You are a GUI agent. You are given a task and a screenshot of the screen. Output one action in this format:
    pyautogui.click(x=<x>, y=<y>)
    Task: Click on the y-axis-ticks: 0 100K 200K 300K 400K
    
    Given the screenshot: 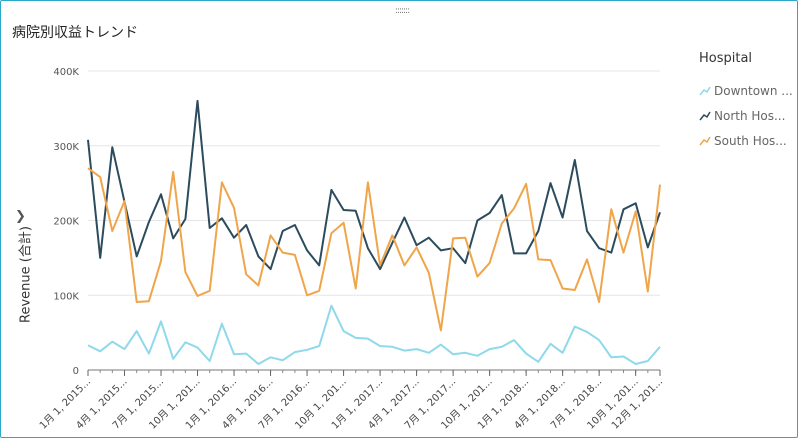 What is the action you would take?
    pyautogui.click(x=66, y=222)
    